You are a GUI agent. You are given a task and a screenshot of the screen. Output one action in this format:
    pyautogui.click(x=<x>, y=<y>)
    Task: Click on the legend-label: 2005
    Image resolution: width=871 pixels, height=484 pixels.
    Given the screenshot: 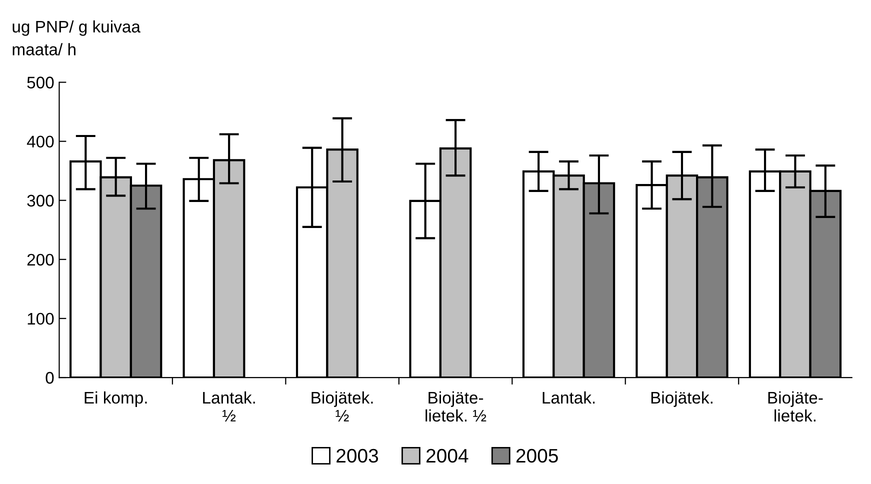 What is the action you would take?
    pyautogui.click(x=537, y=455)
    